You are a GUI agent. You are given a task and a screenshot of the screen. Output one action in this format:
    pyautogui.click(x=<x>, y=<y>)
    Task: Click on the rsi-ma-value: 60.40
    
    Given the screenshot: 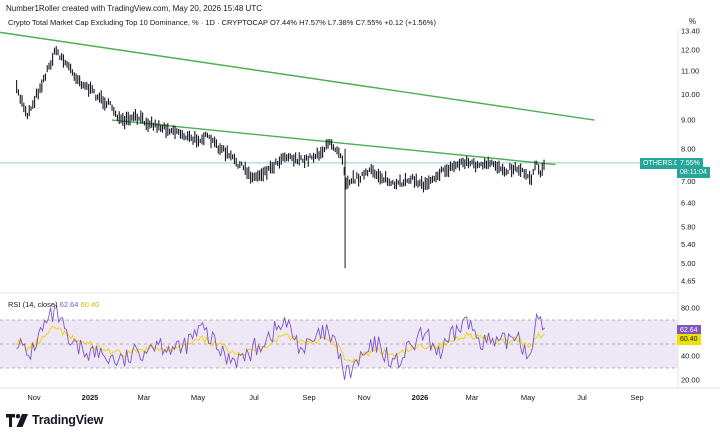 What is the action you would take?
    pyautogui.click(x=90, y=304)
    